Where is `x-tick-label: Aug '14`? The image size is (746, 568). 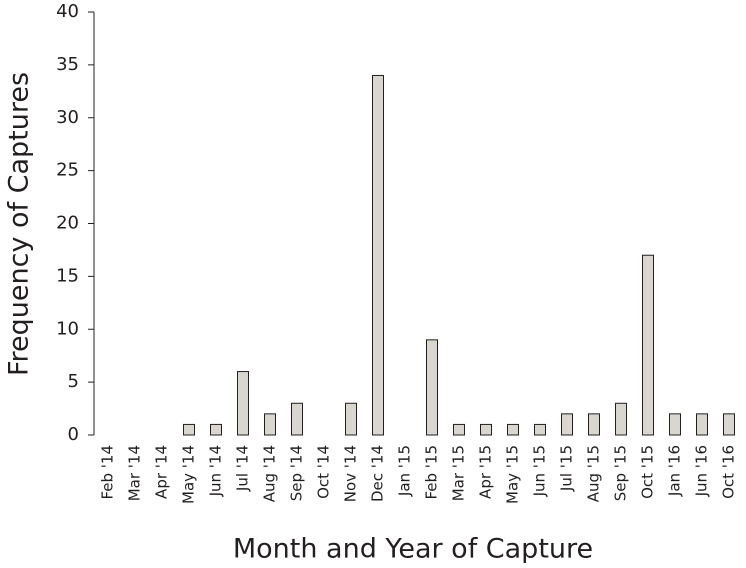 x-tick-label: Aug '14 is located at coordinates (270, 473).